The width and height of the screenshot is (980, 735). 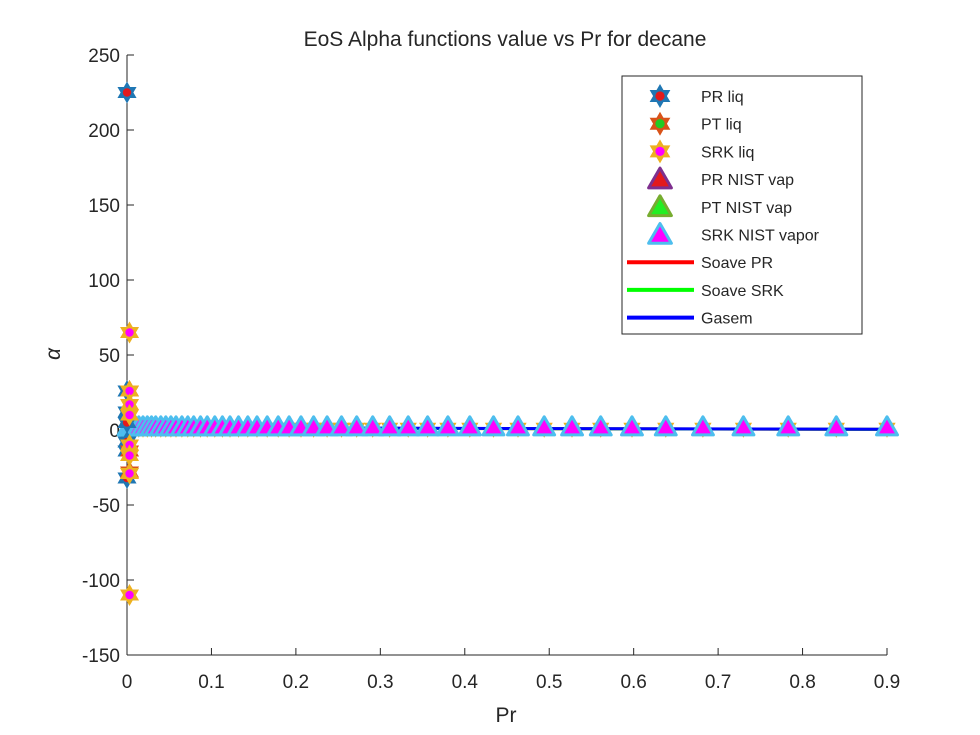 What do you see at coordinates (106, 506) in the screenshot?
I see `y-tick-label: -50` at bounding box center [106, 506].